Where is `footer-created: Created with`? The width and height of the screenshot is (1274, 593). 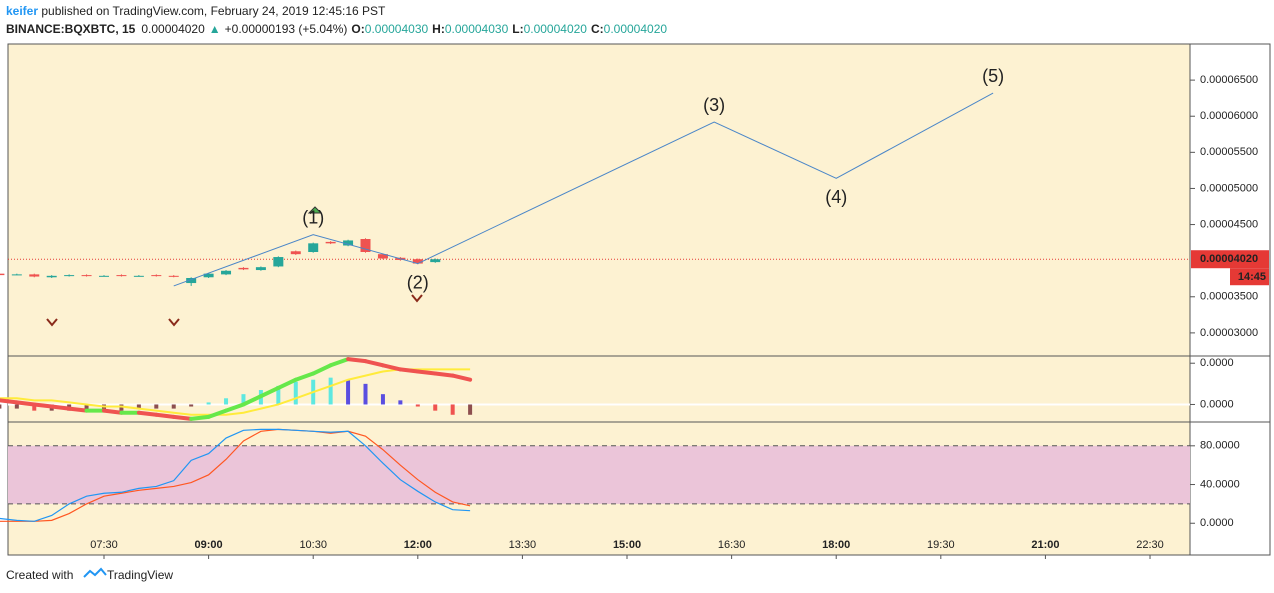 footer-created: Created with is located at coordinates (39, 575).